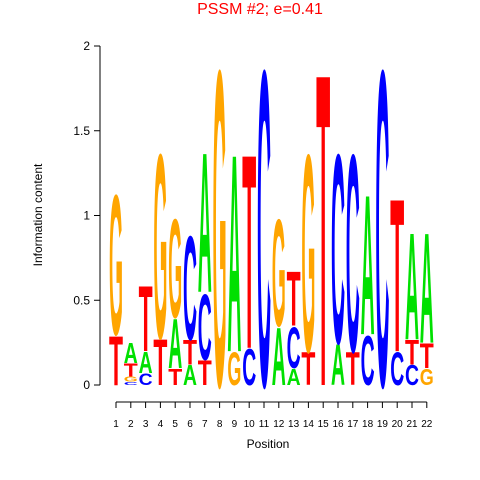 This screenshot has width=480, height=480. Describe the element at coordinates (146, 424) in the screenshot. I see `x-tick-label: 3` at that location.